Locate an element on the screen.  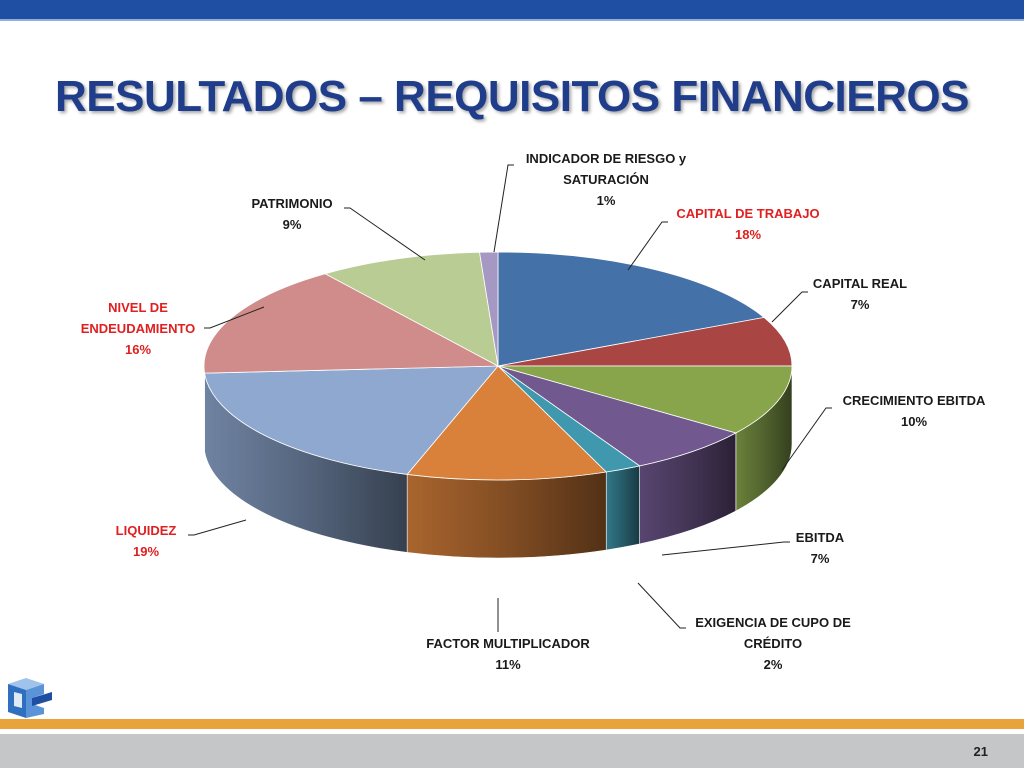
pie-side-nivel-de-endeudamiento is located at coordinates (204, 408).